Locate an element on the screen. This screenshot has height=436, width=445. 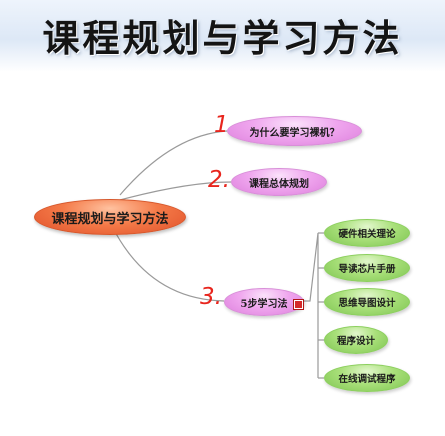
branch-node-course-plan: 课程总体规划 is located at coordinates (279, 182).